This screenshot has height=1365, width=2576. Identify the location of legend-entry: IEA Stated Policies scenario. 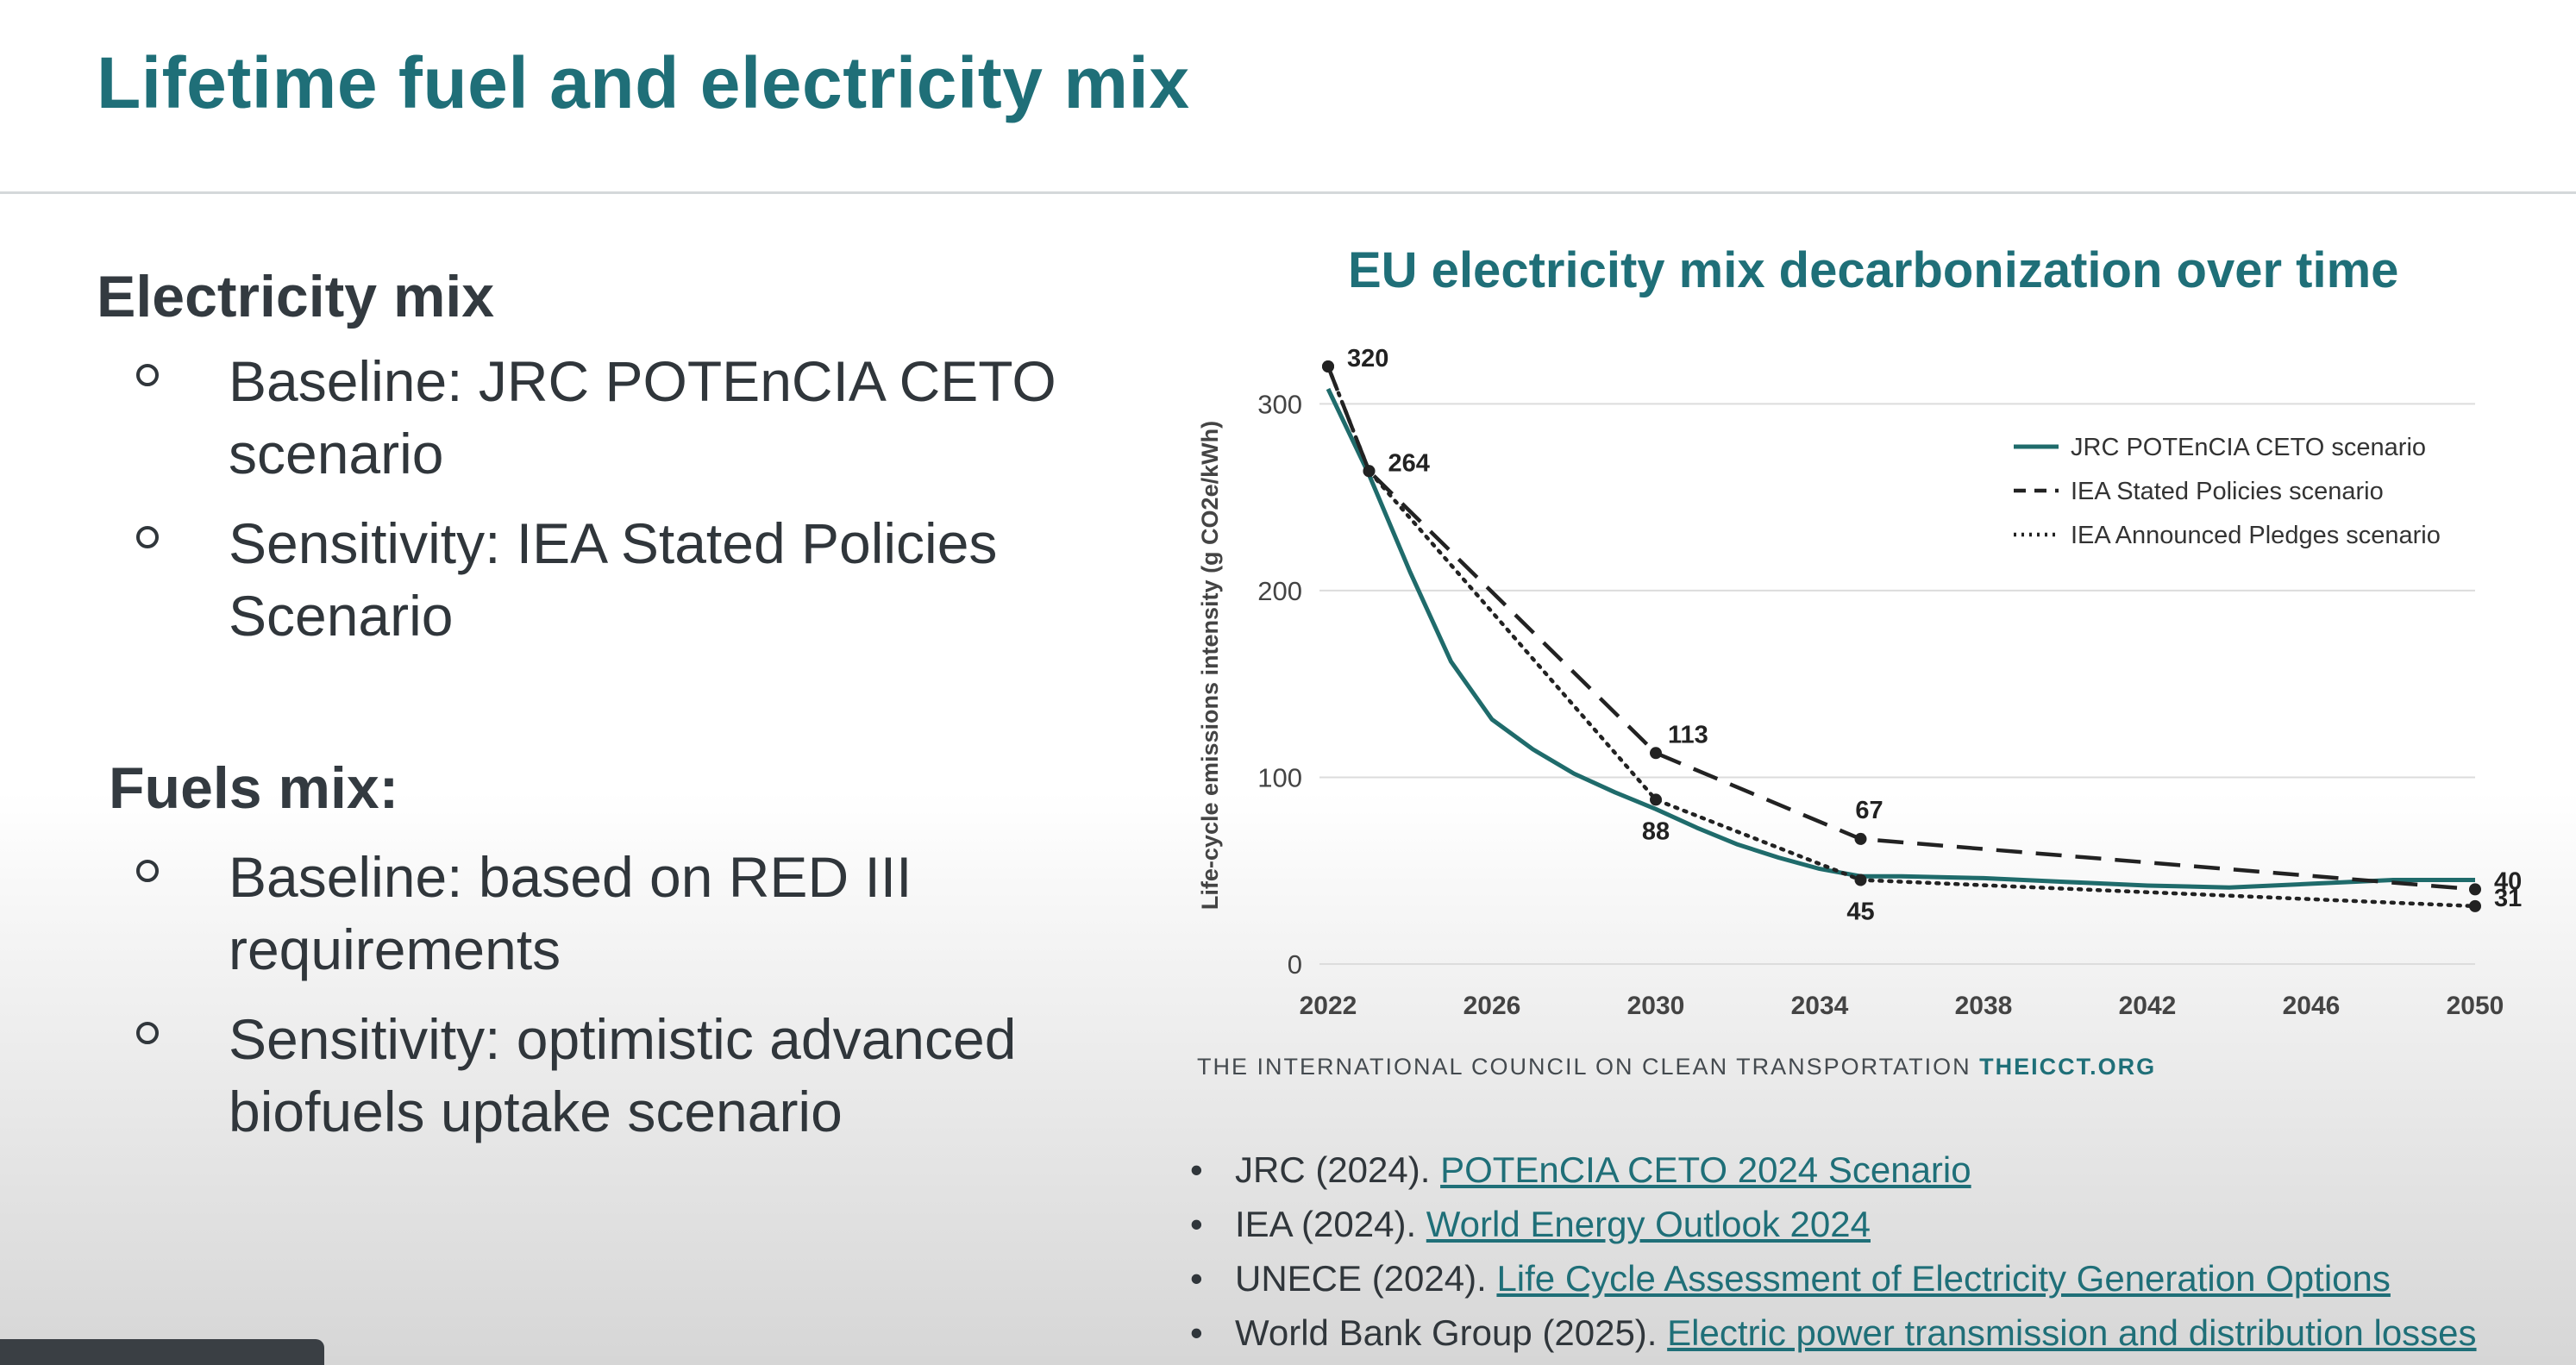
(2227, 491).